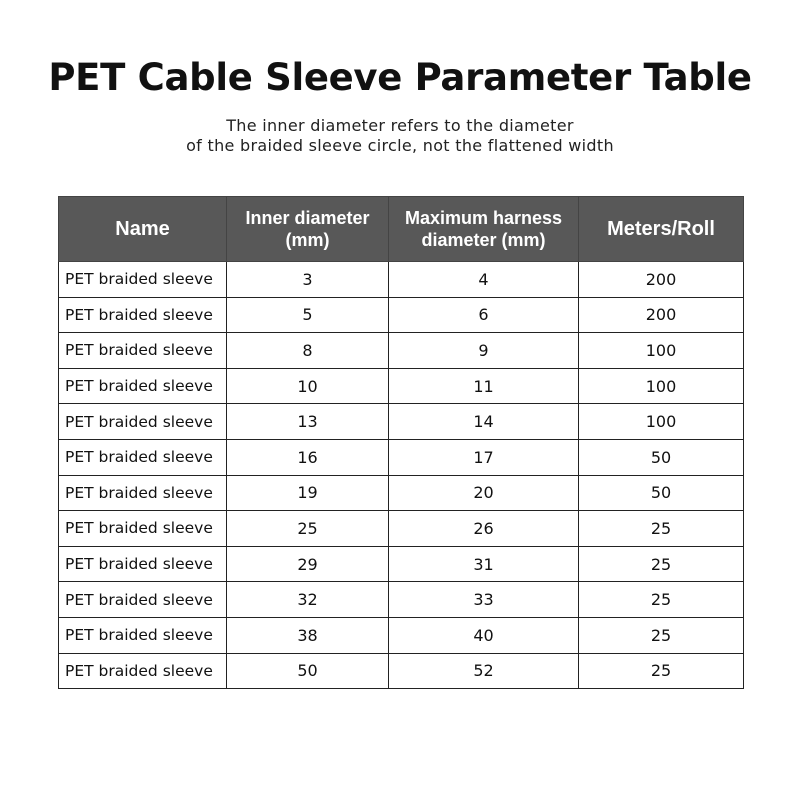 The width and height of the screenshot is (800, 800). I want to click on header-max-harness-diameter: Maximum harness diameter (mm), so click(483, 229).